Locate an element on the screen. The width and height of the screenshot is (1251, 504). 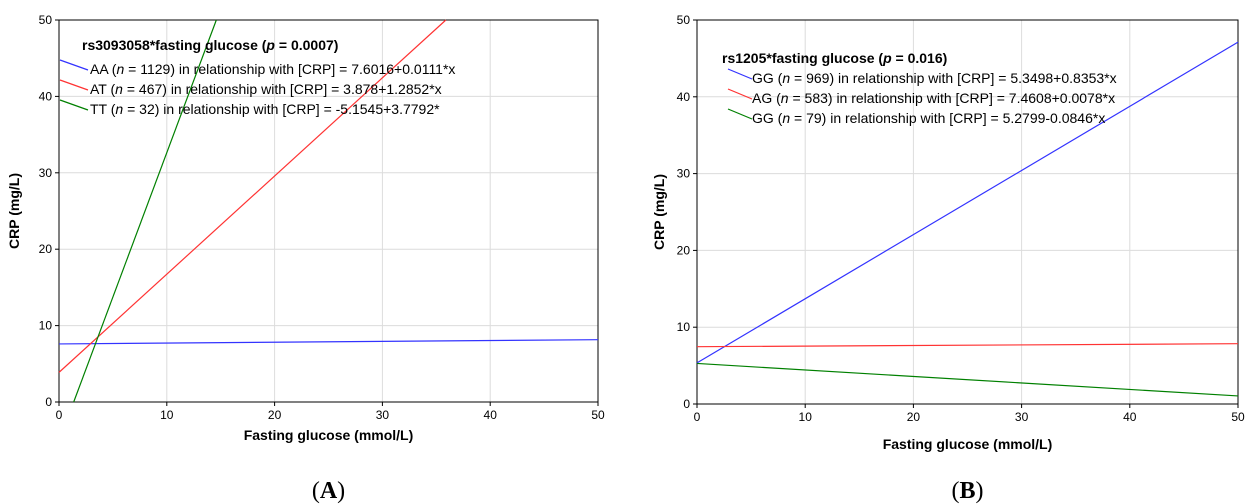
panel-label: (B) is located at coordinates (967, 491).